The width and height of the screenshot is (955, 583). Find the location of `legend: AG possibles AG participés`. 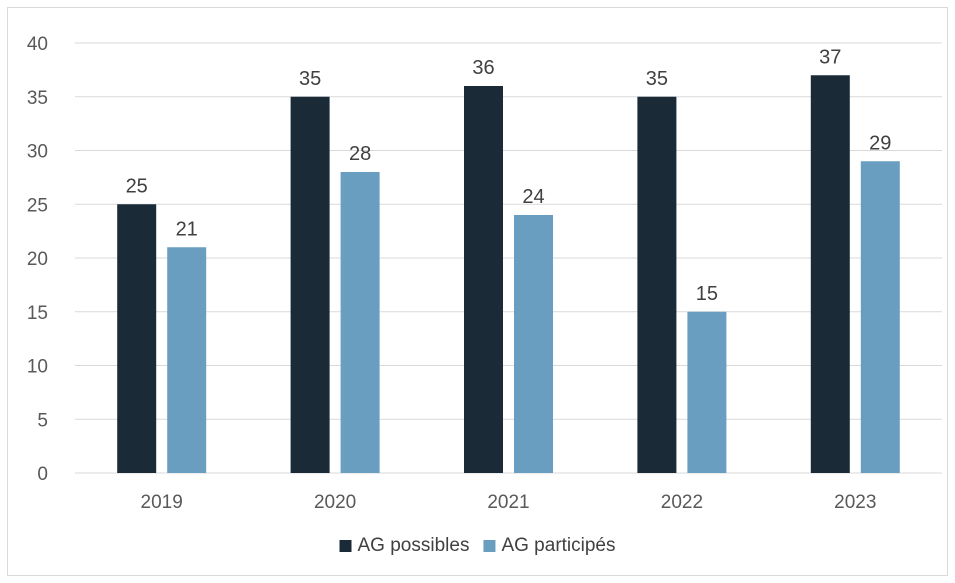

legend: AG possibles AG participés is located at coordinates (477, 545).